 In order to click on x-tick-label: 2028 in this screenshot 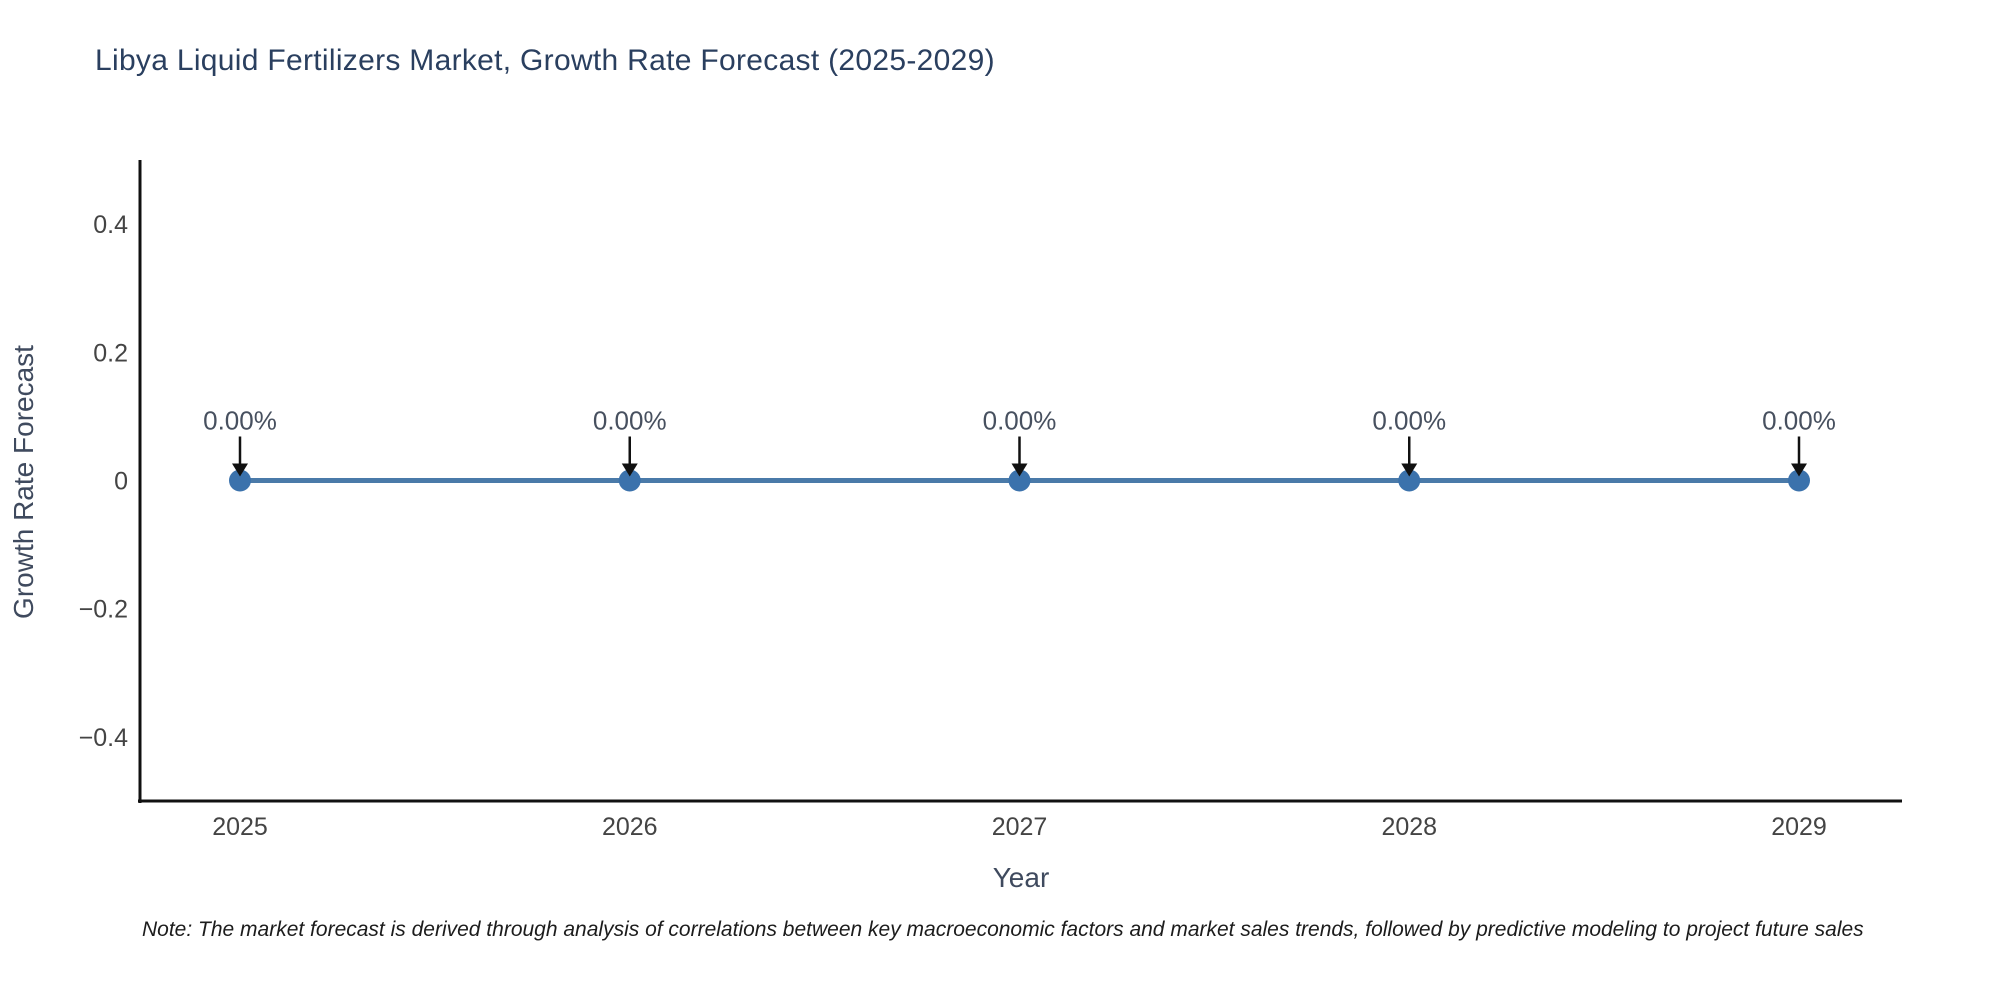, I will do `click(1409, 827)`.